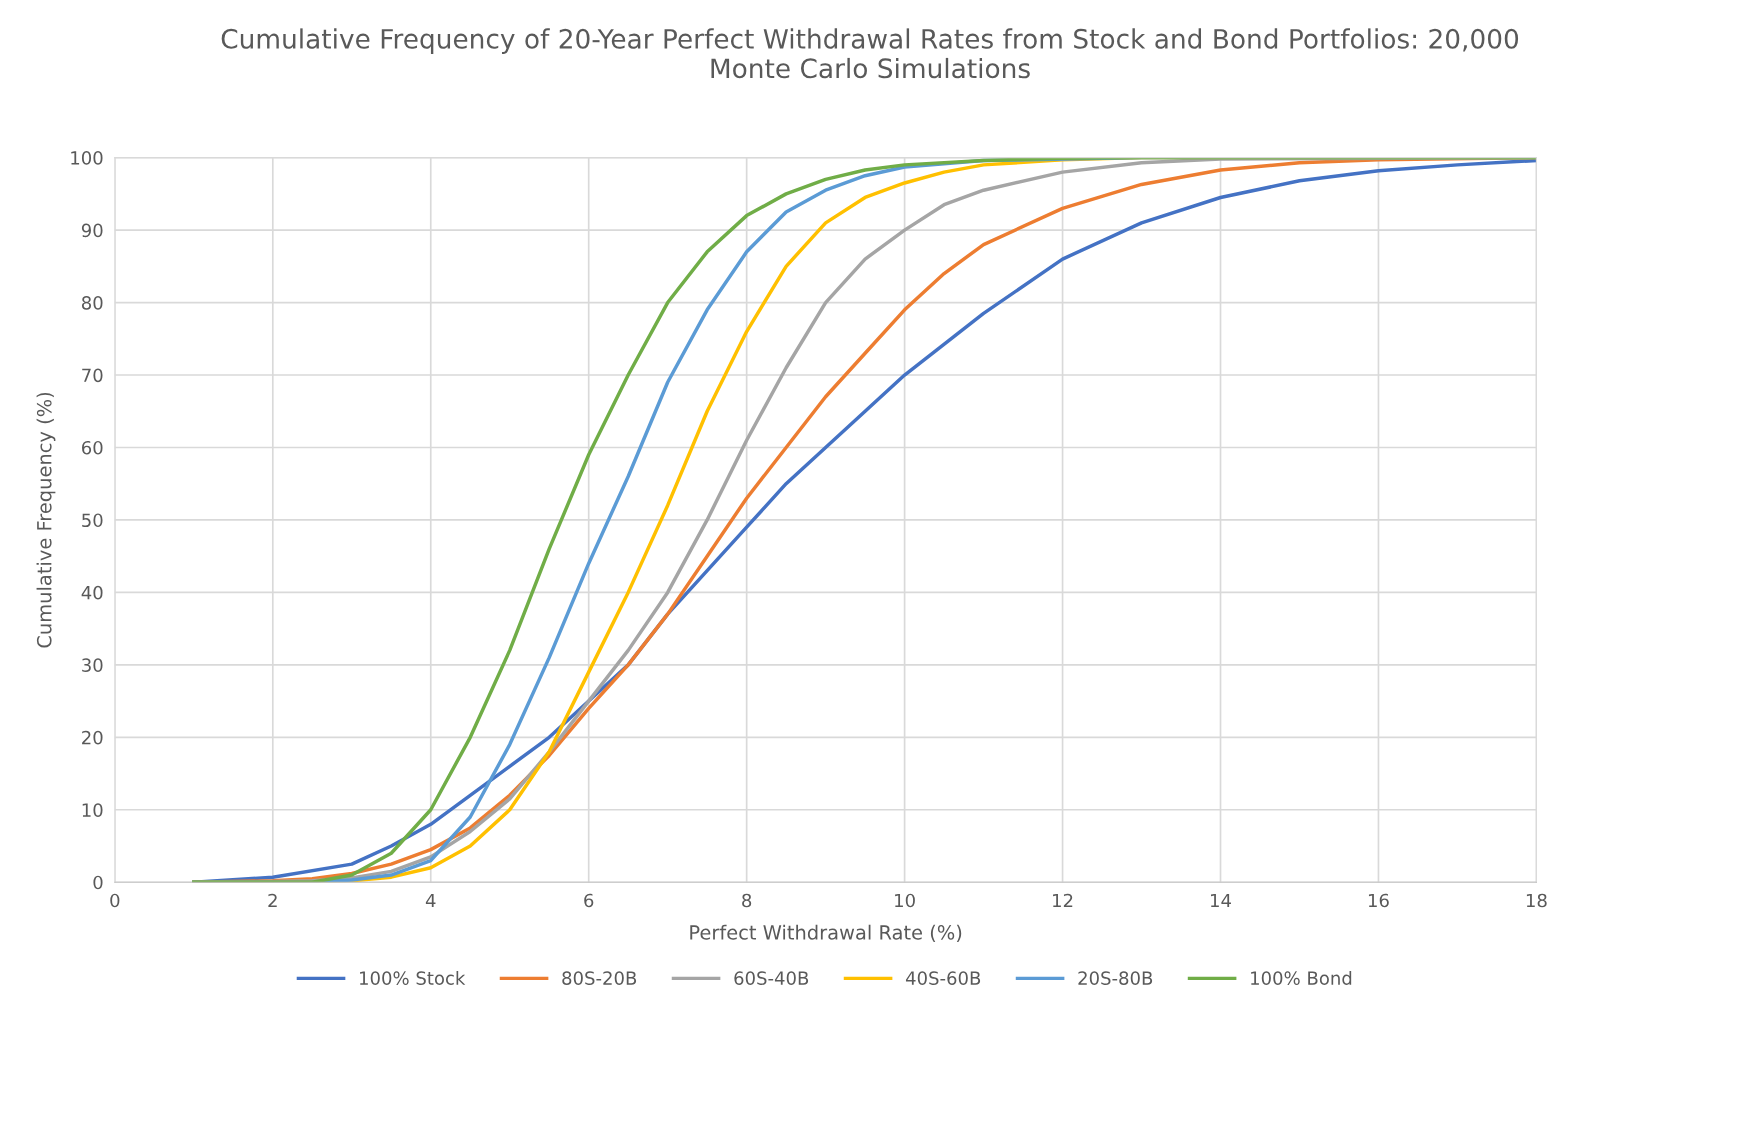 The height and width of the screenshot is (1134, 1740). I want to click on x-tick-label: 18, so click(1536, 900).